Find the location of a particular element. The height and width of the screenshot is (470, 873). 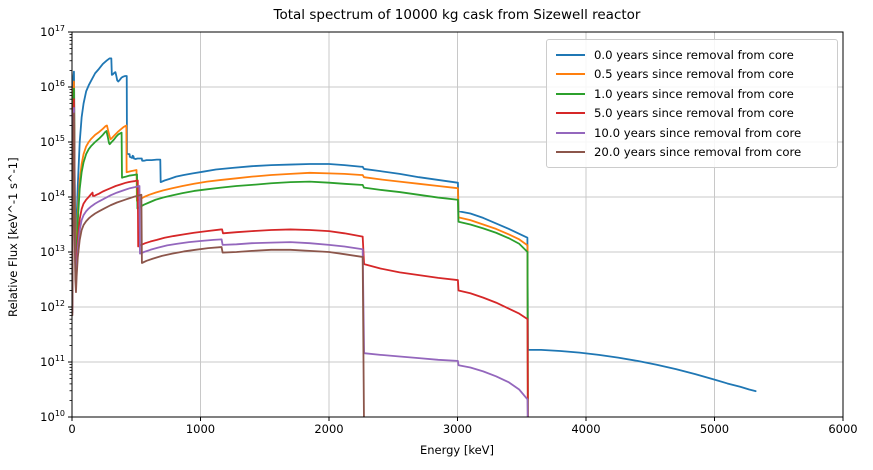

legend-label: 0.0 years since removal from core is located at coordinates (694, 54).